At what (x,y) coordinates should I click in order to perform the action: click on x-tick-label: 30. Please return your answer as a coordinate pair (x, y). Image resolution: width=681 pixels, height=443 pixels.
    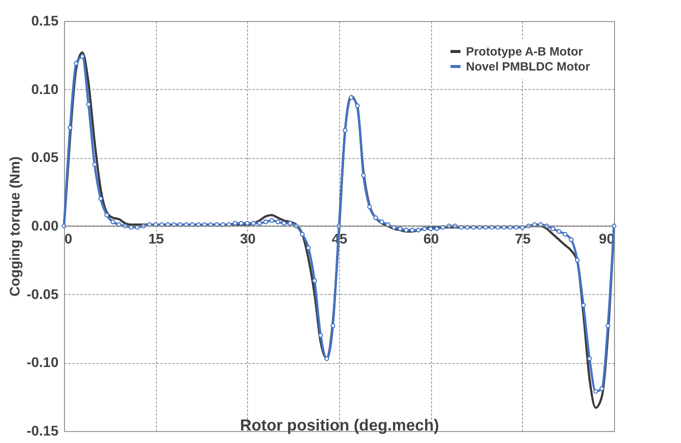
    Looking at the image, I should click on (248, 238).